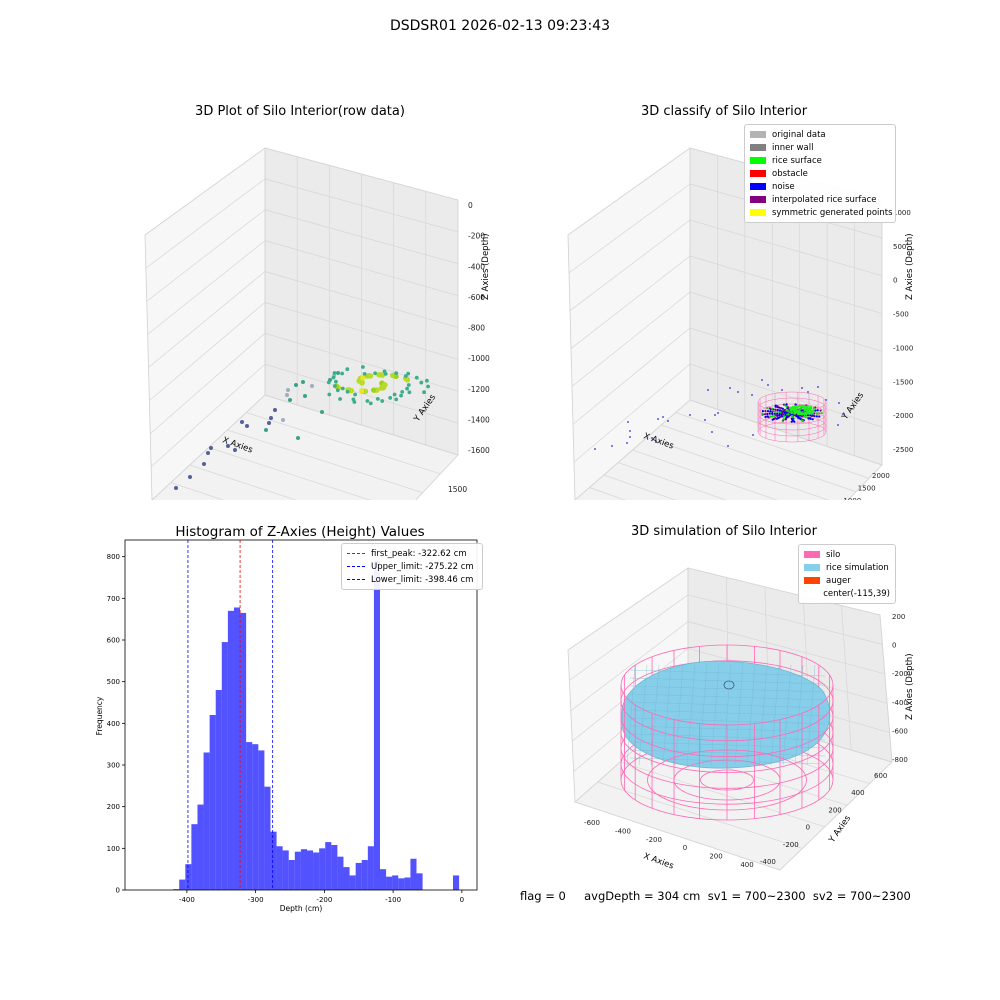 Image resolution: width=1000 pixels, height=1000 pixels. What do you see at coordinates (820, 173) in the screenshot?
I see `legend-entry: obstacle` at bounding box center [820, 173].